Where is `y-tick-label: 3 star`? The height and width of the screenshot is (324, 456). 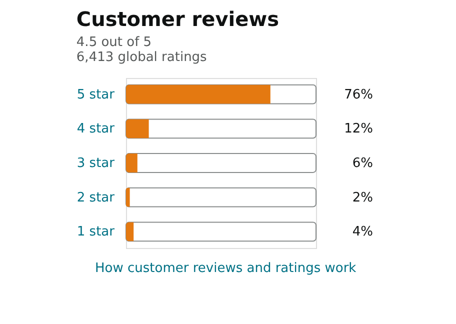
y-tick-label: 3 star is located at coordinates (96, 163).